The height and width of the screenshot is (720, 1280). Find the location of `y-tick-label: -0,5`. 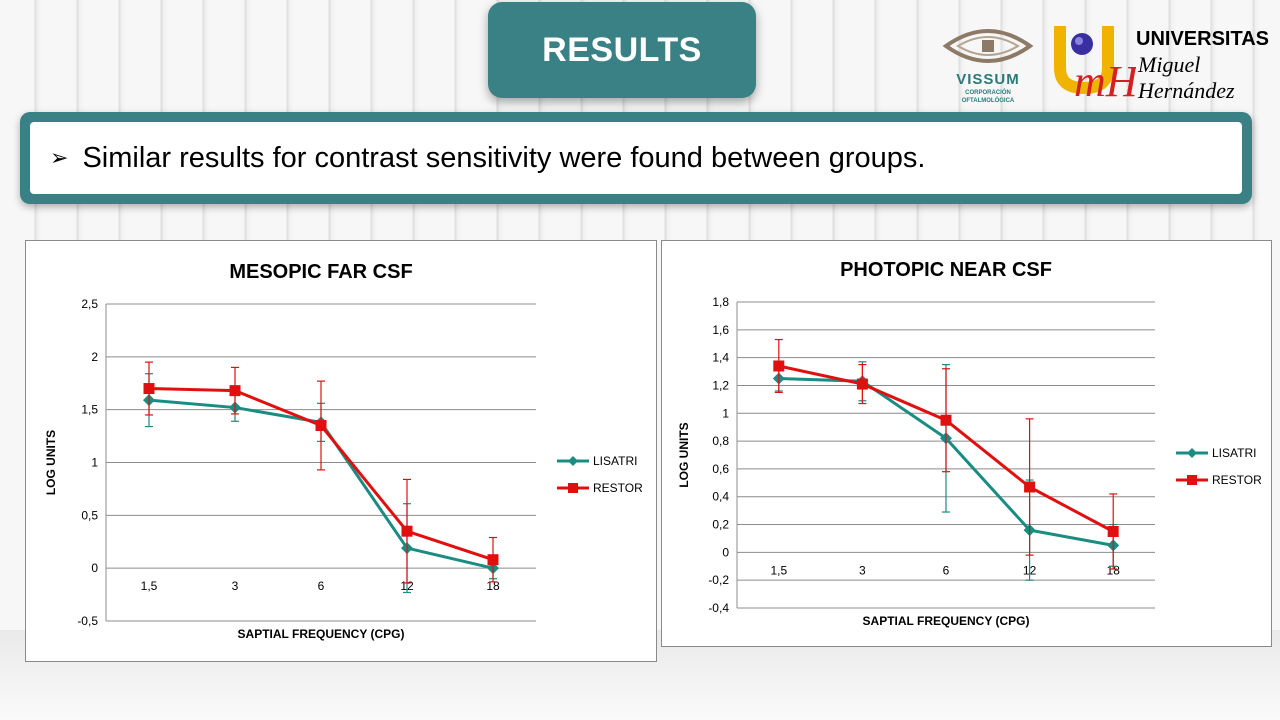

y-tick-label: -0,5 is located at coordinates (87, 621).